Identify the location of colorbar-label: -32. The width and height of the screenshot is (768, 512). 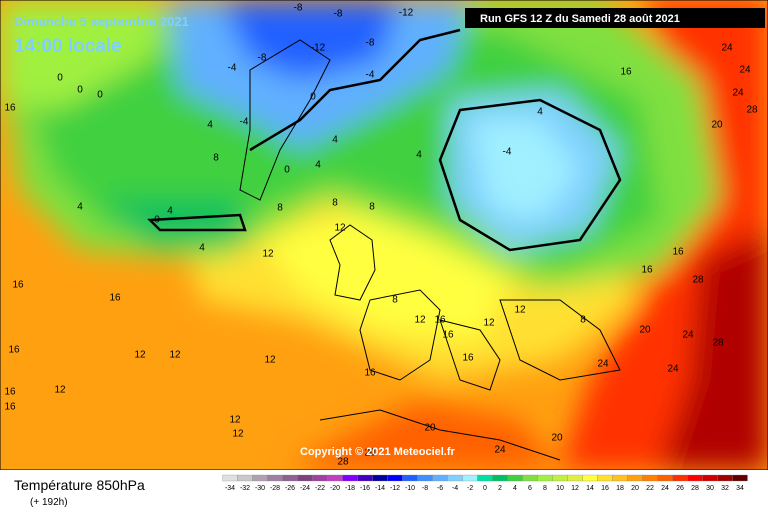
(245, 488).